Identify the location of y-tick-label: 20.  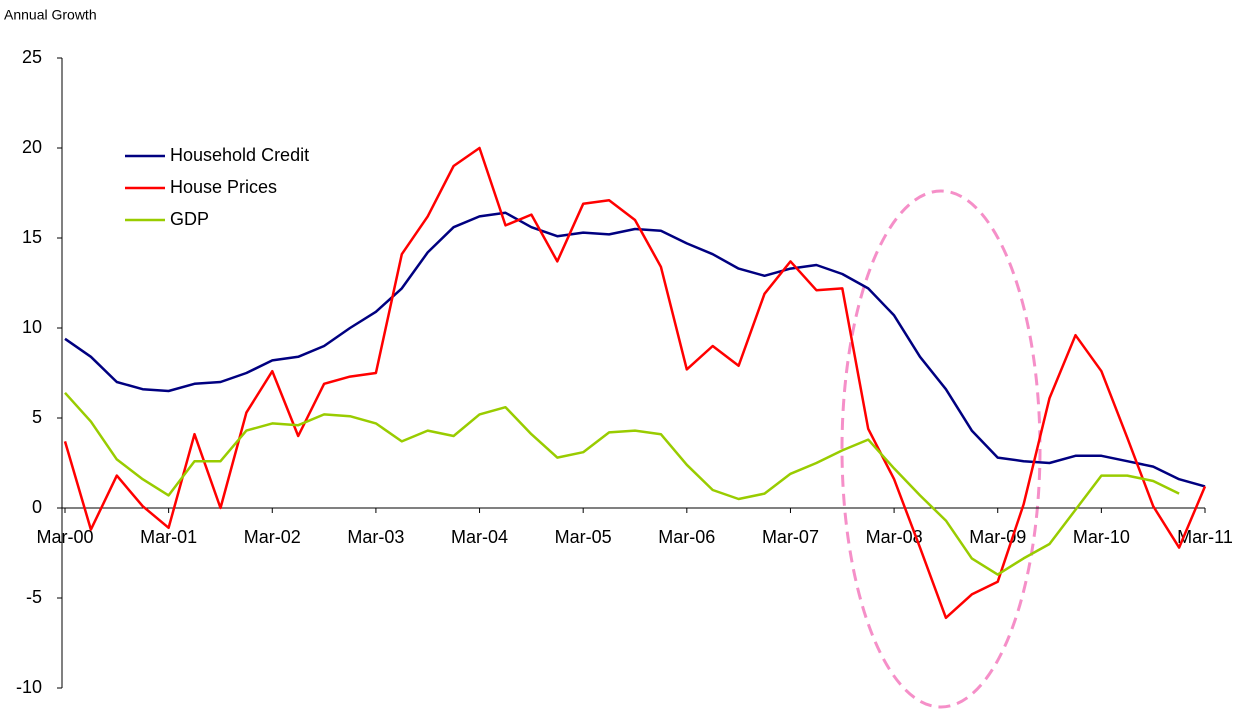
(32, 147).